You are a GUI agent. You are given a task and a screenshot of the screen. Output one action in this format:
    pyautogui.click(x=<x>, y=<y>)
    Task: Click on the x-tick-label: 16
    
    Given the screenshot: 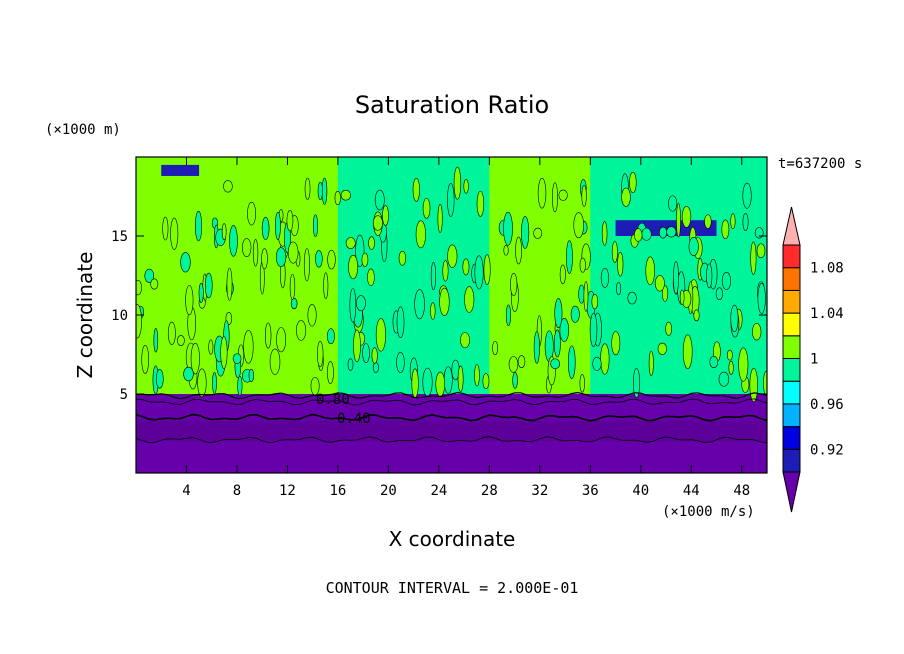 What is the action you would take?
    pyautogui.click(x=337, y=491)
    